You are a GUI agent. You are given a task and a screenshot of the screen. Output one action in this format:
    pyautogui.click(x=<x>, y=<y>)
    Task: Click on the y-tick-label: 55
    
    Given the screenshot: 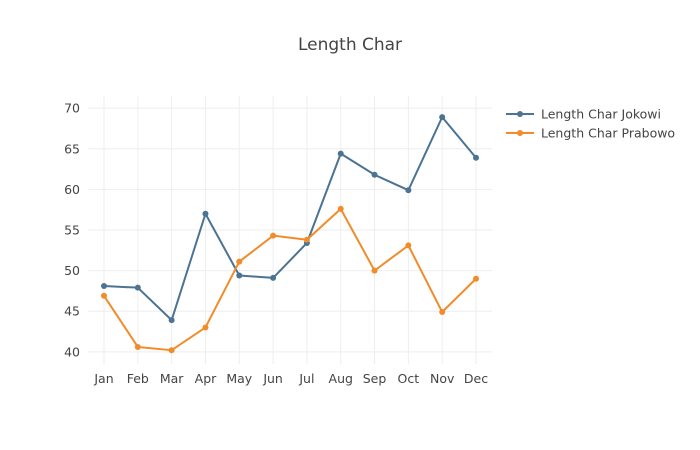 What is the action you would take?
    pyautogui.click(x=72, y=230)
    